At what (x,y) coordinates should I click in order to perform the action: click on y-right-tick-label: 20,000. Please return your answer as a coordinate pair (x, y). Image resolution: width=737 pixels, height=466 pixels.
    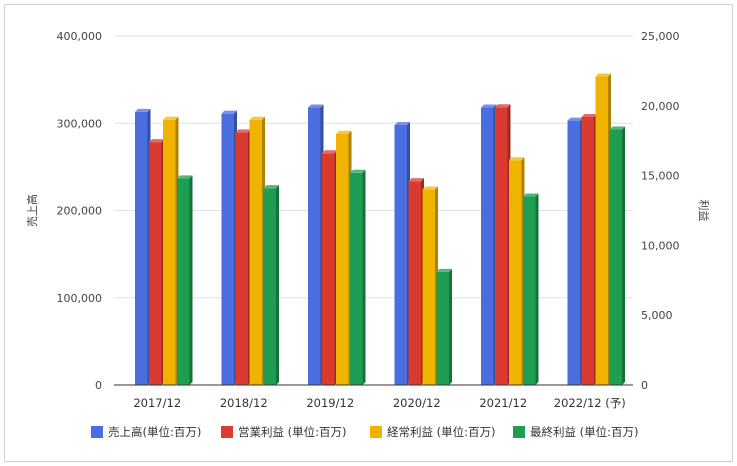
    Looking at the image, I should click on (660, 106).